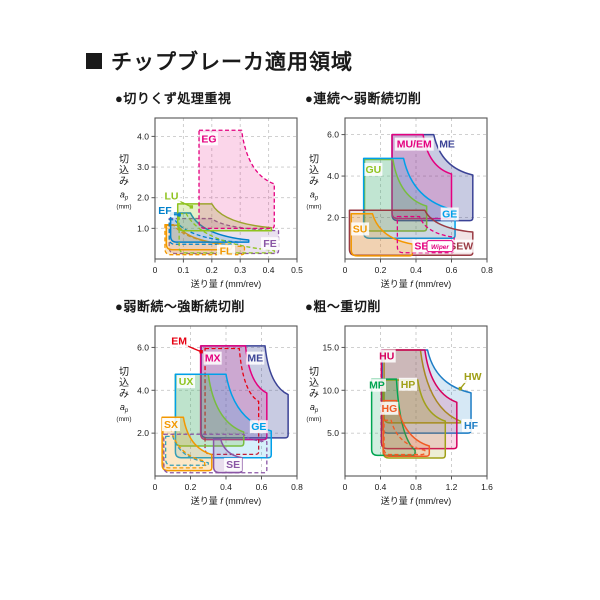  What do you see at coordinates (360, 229) in the screenshot?
I see `region-label-SU: SU` at bounding box center [360, 229].